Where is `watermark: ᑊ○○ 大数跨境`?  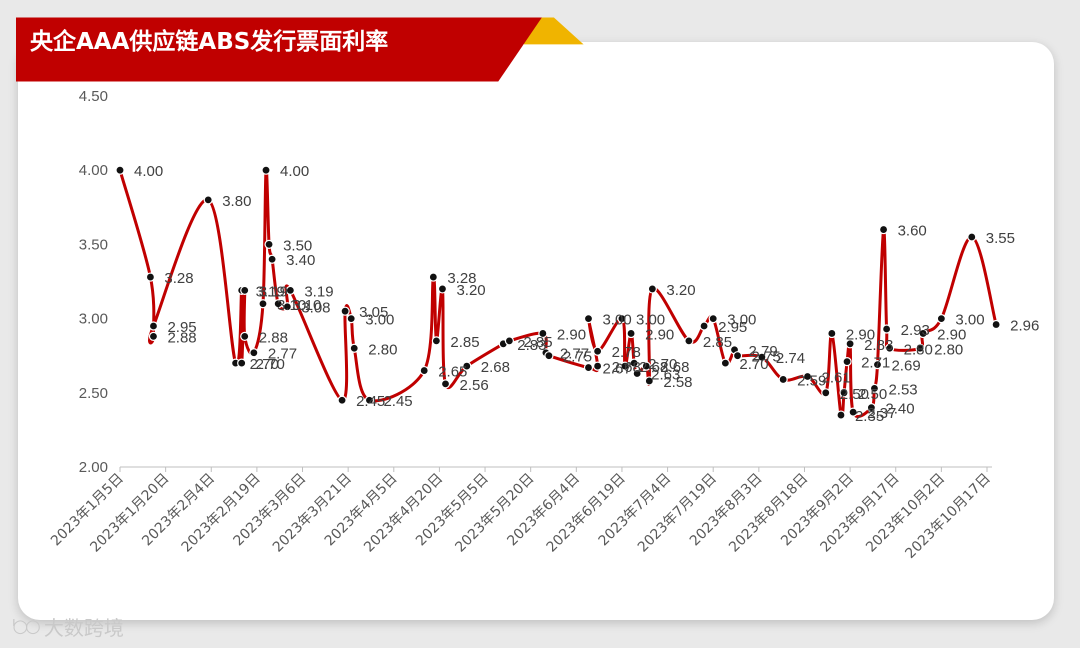 watermark: ᑊ○○ 大数跨境 is located at coordinates (68, 626).